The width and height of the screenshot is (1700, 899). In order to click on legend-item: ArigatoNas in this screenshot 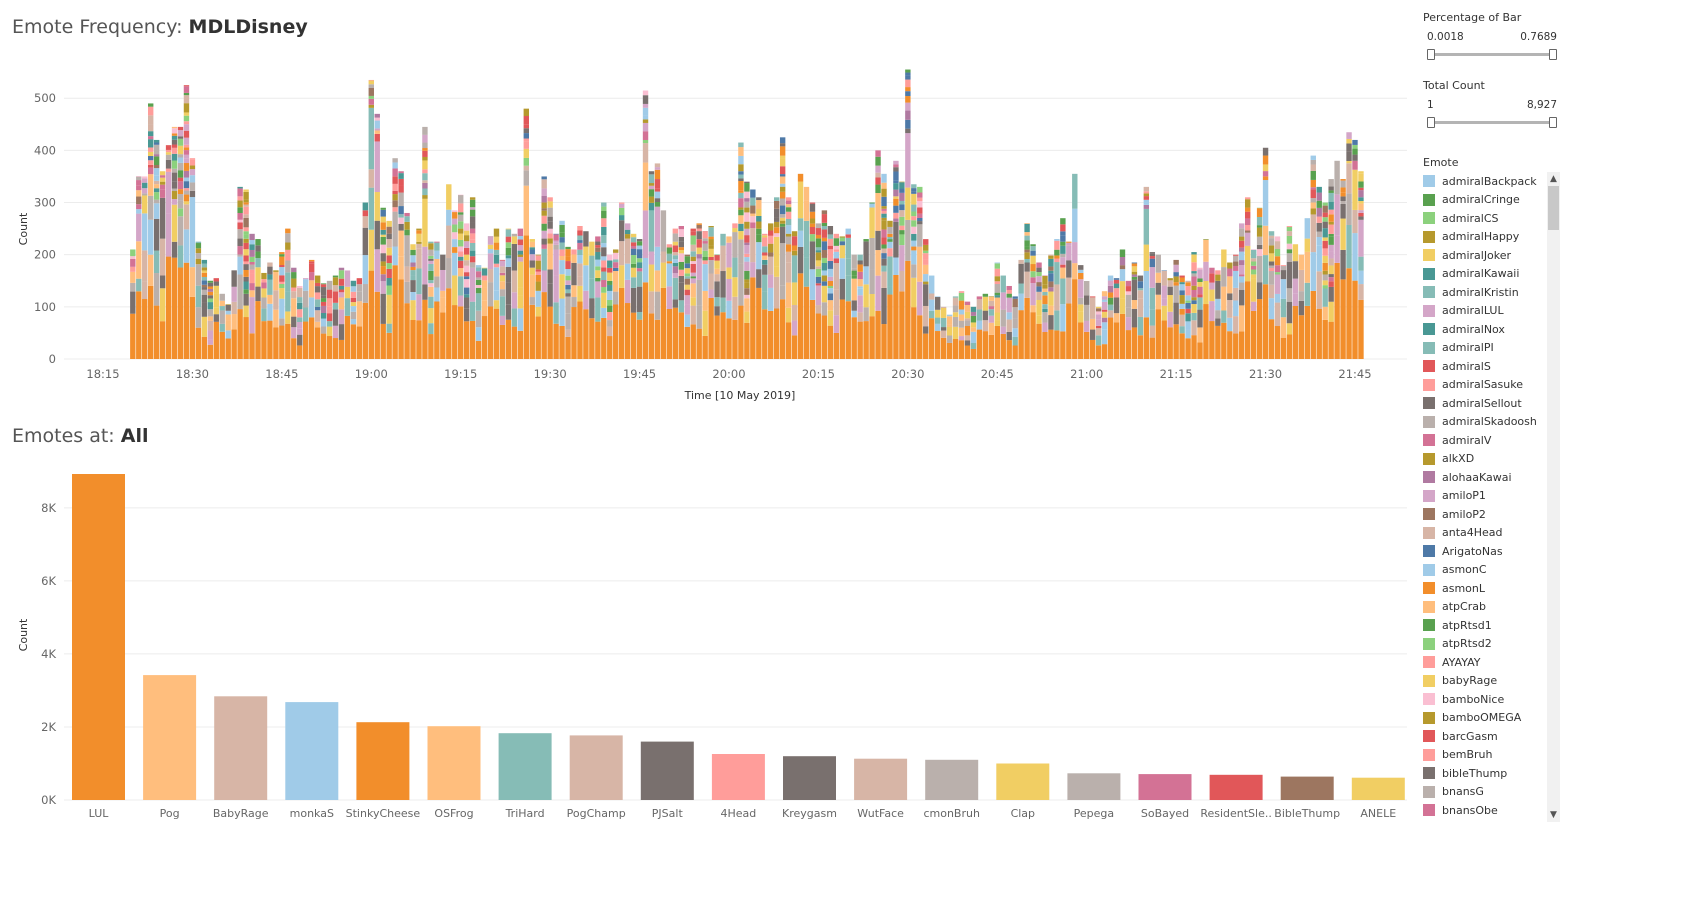, I will do `click(1482, 551)`.